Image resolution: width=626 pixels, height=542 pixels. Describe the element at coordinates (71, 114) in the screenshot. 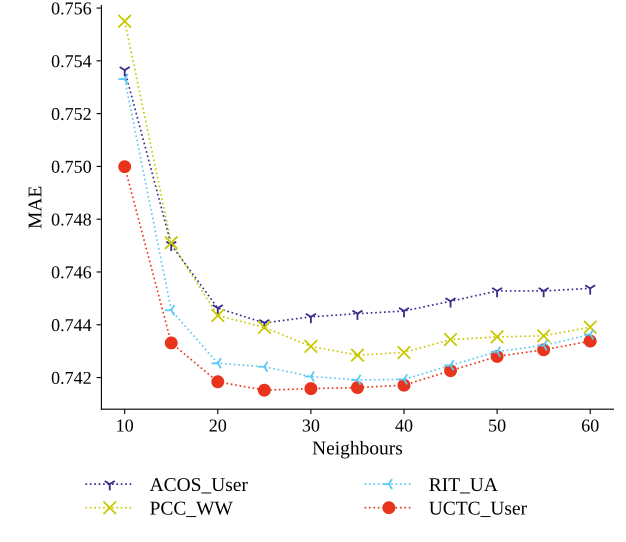

I see `y-tick-label: 0.752` at that location.